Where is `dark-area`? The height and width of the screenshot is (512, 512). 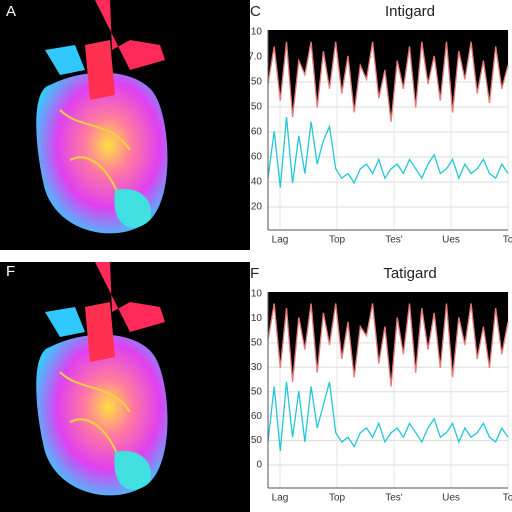
dark-area is located at coordinates (388, 76).